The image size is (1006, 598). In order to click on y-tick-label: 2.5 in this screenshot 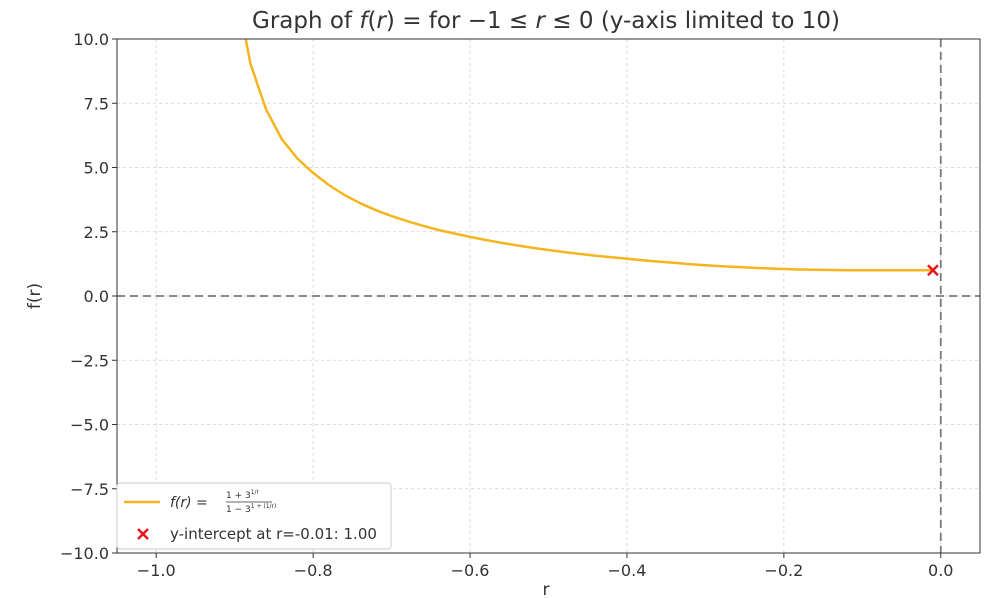, I will do `click(96, 232)`.